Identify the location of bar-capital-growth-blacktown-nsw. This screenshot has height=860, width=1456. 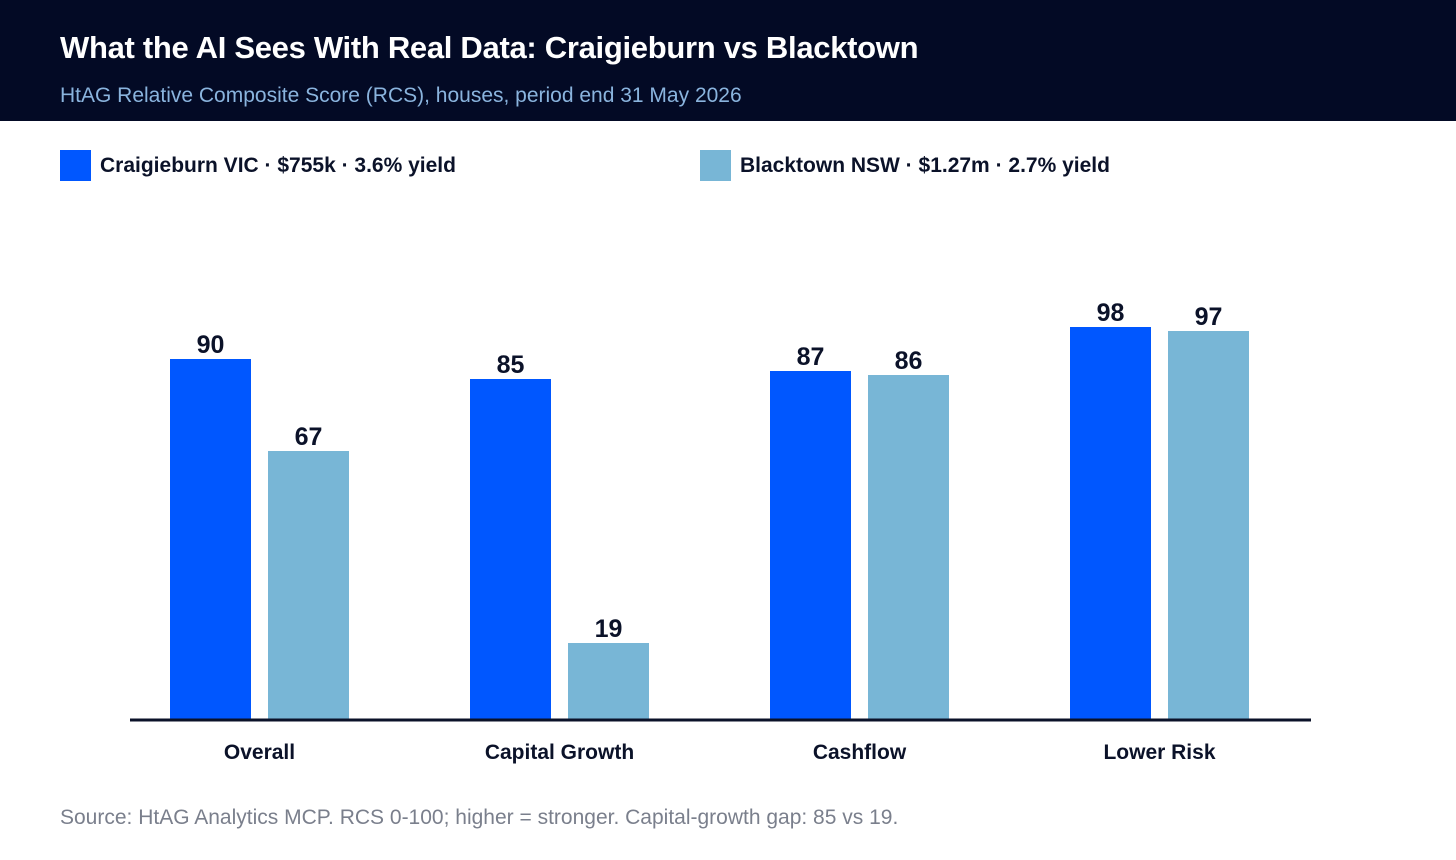
(608, 681).